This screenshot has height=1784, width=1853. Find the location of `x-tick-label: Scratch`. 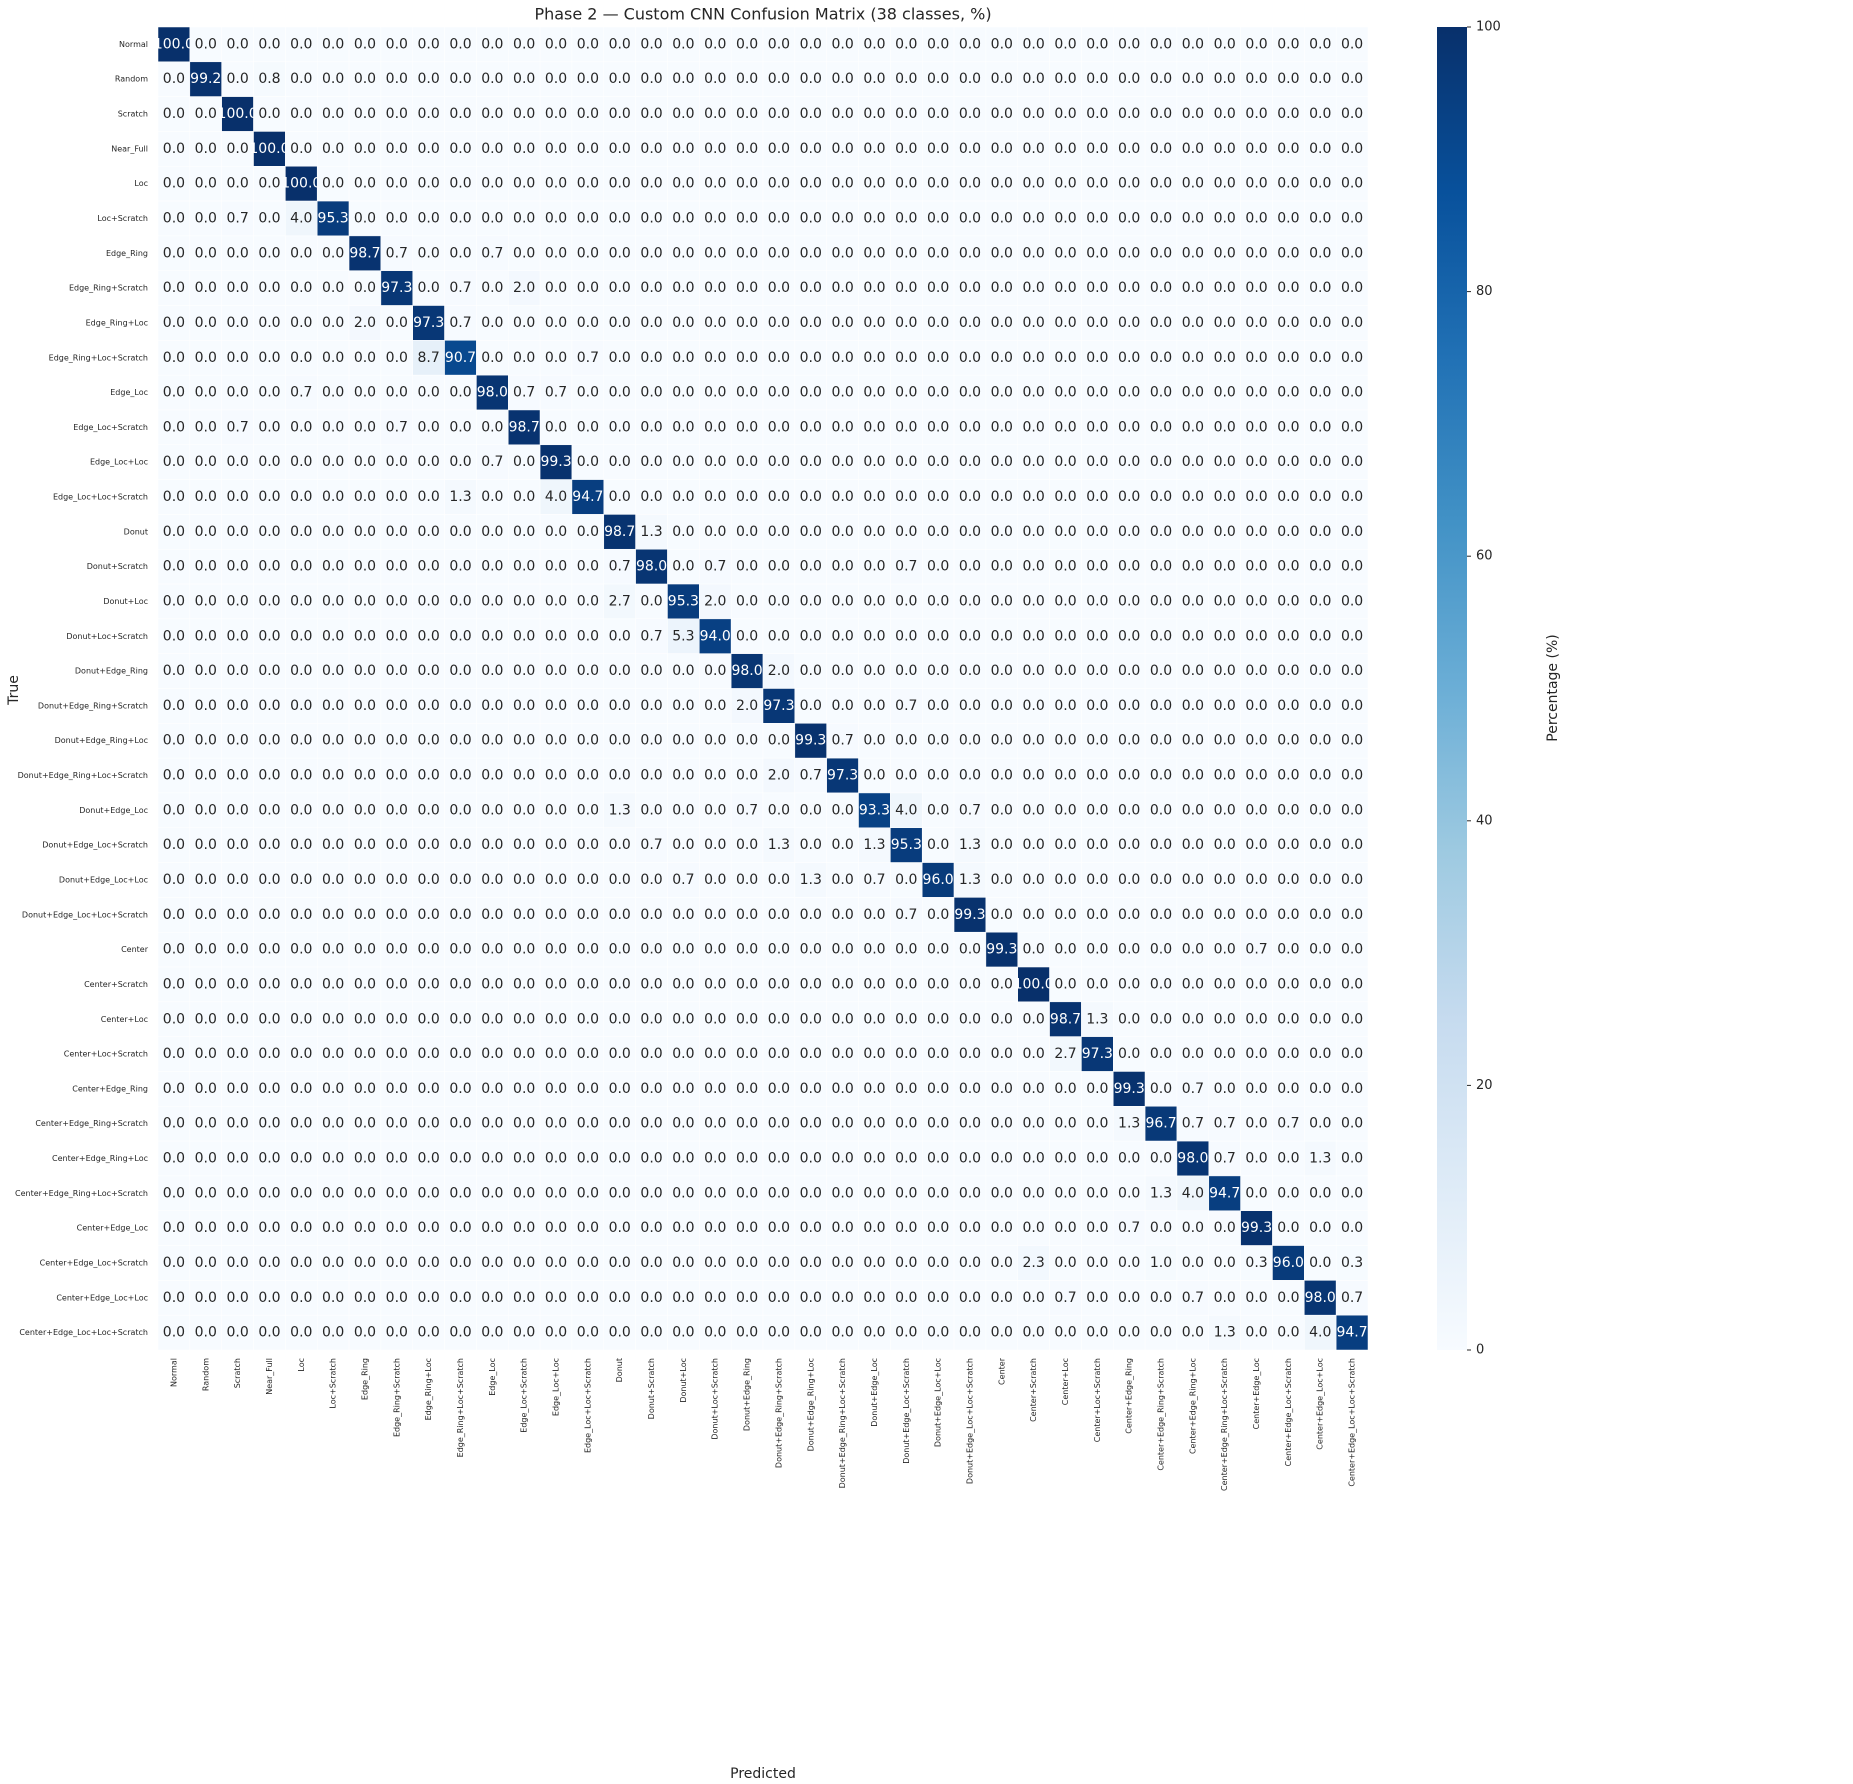

x-tick-label: Scratch is located at coordinates (237, 1373).